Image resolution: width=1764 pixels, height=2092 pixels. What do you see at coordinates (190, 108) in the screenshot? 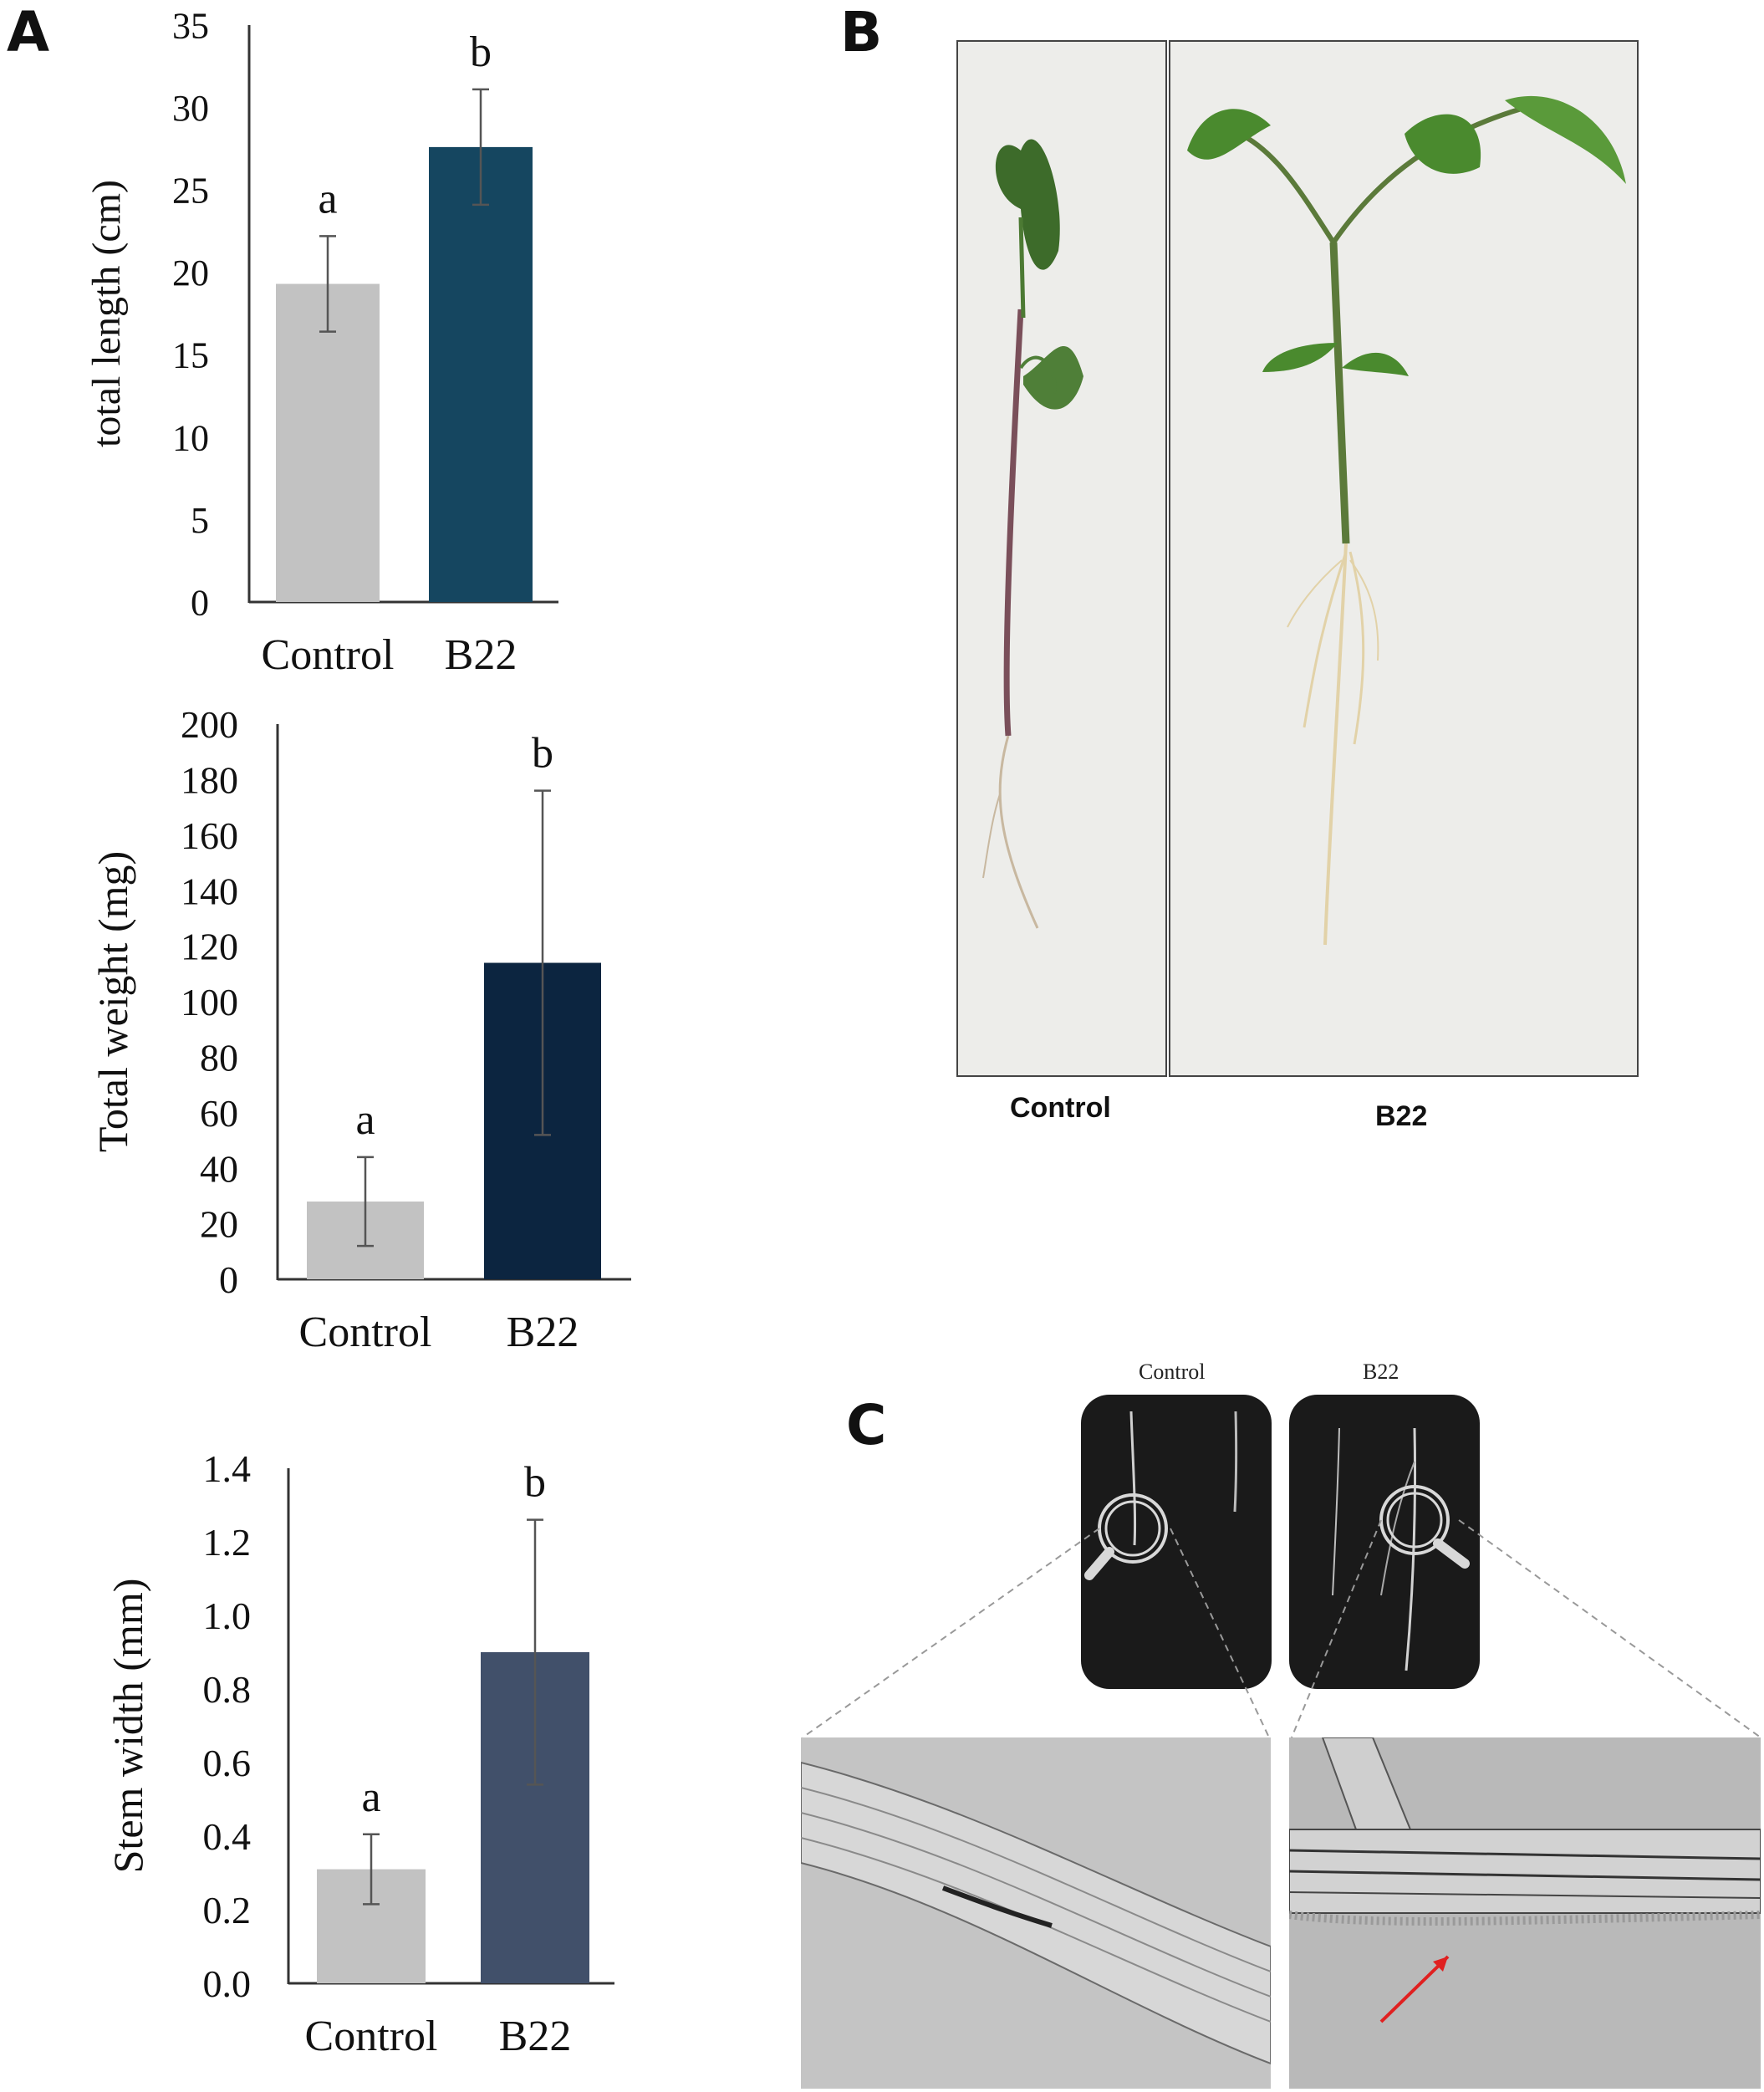
I see `y-tick-label: 30` at bounding box center [190, 108].